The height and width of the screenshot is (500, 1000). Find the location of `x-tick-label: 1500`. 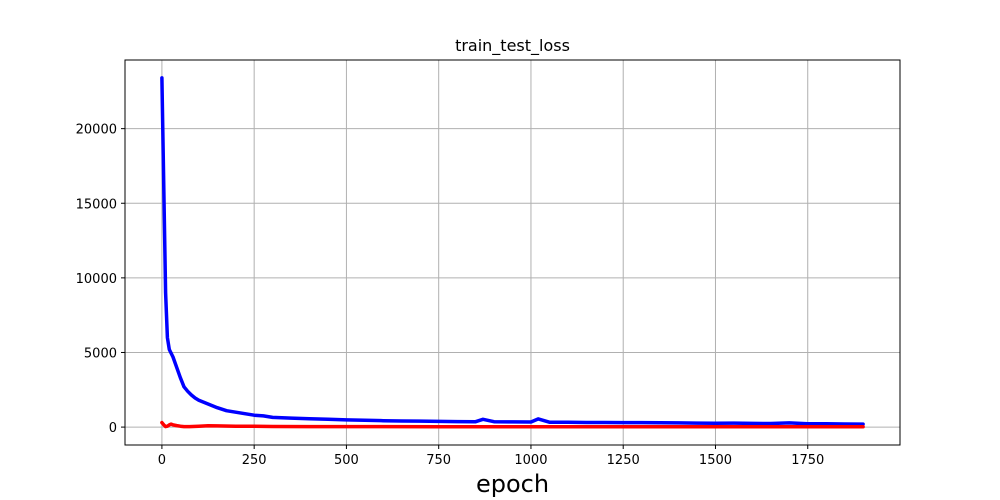

x-tick-label: 1500 is located at coordinates (715, 460).